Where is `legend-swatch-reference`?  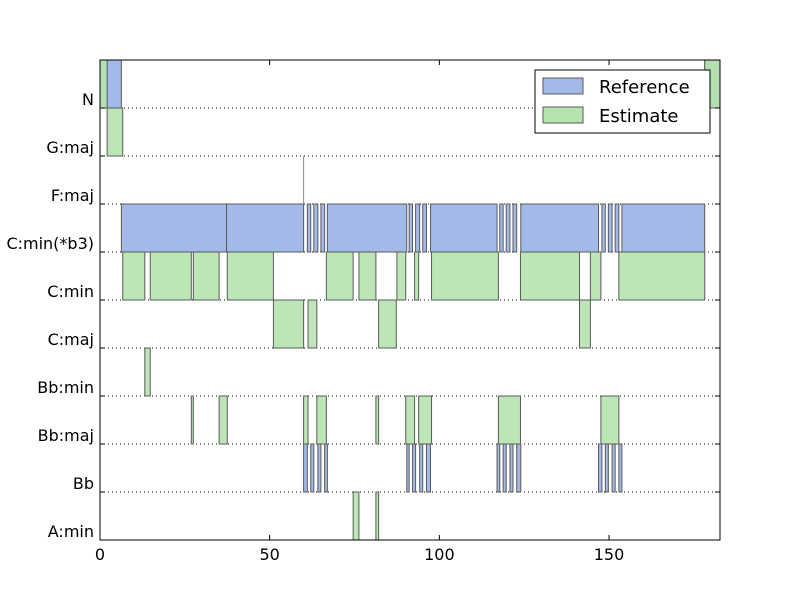
legend-swatch-reference is located at coordinates (563, 86).